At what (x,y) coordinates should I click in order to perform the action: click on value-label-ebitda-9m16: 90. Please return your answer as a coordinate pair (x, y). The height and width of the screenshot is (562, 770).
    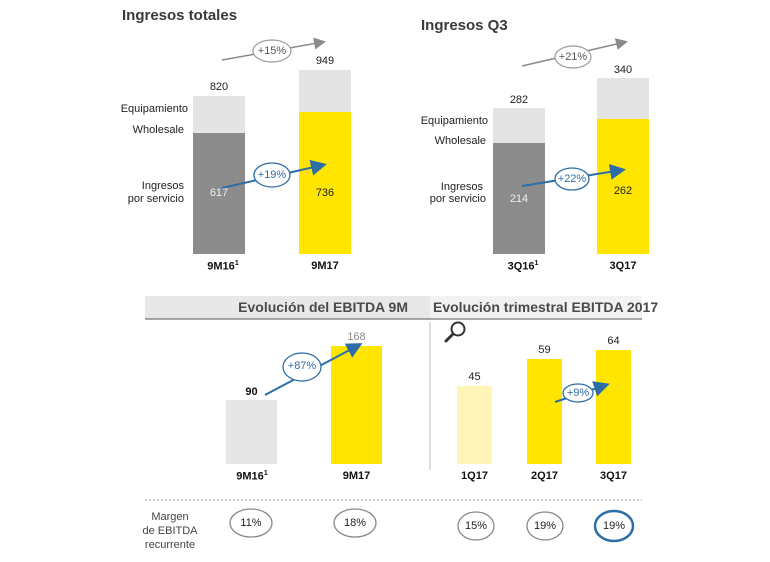
    Looking at the image, I should click on (251, 392).